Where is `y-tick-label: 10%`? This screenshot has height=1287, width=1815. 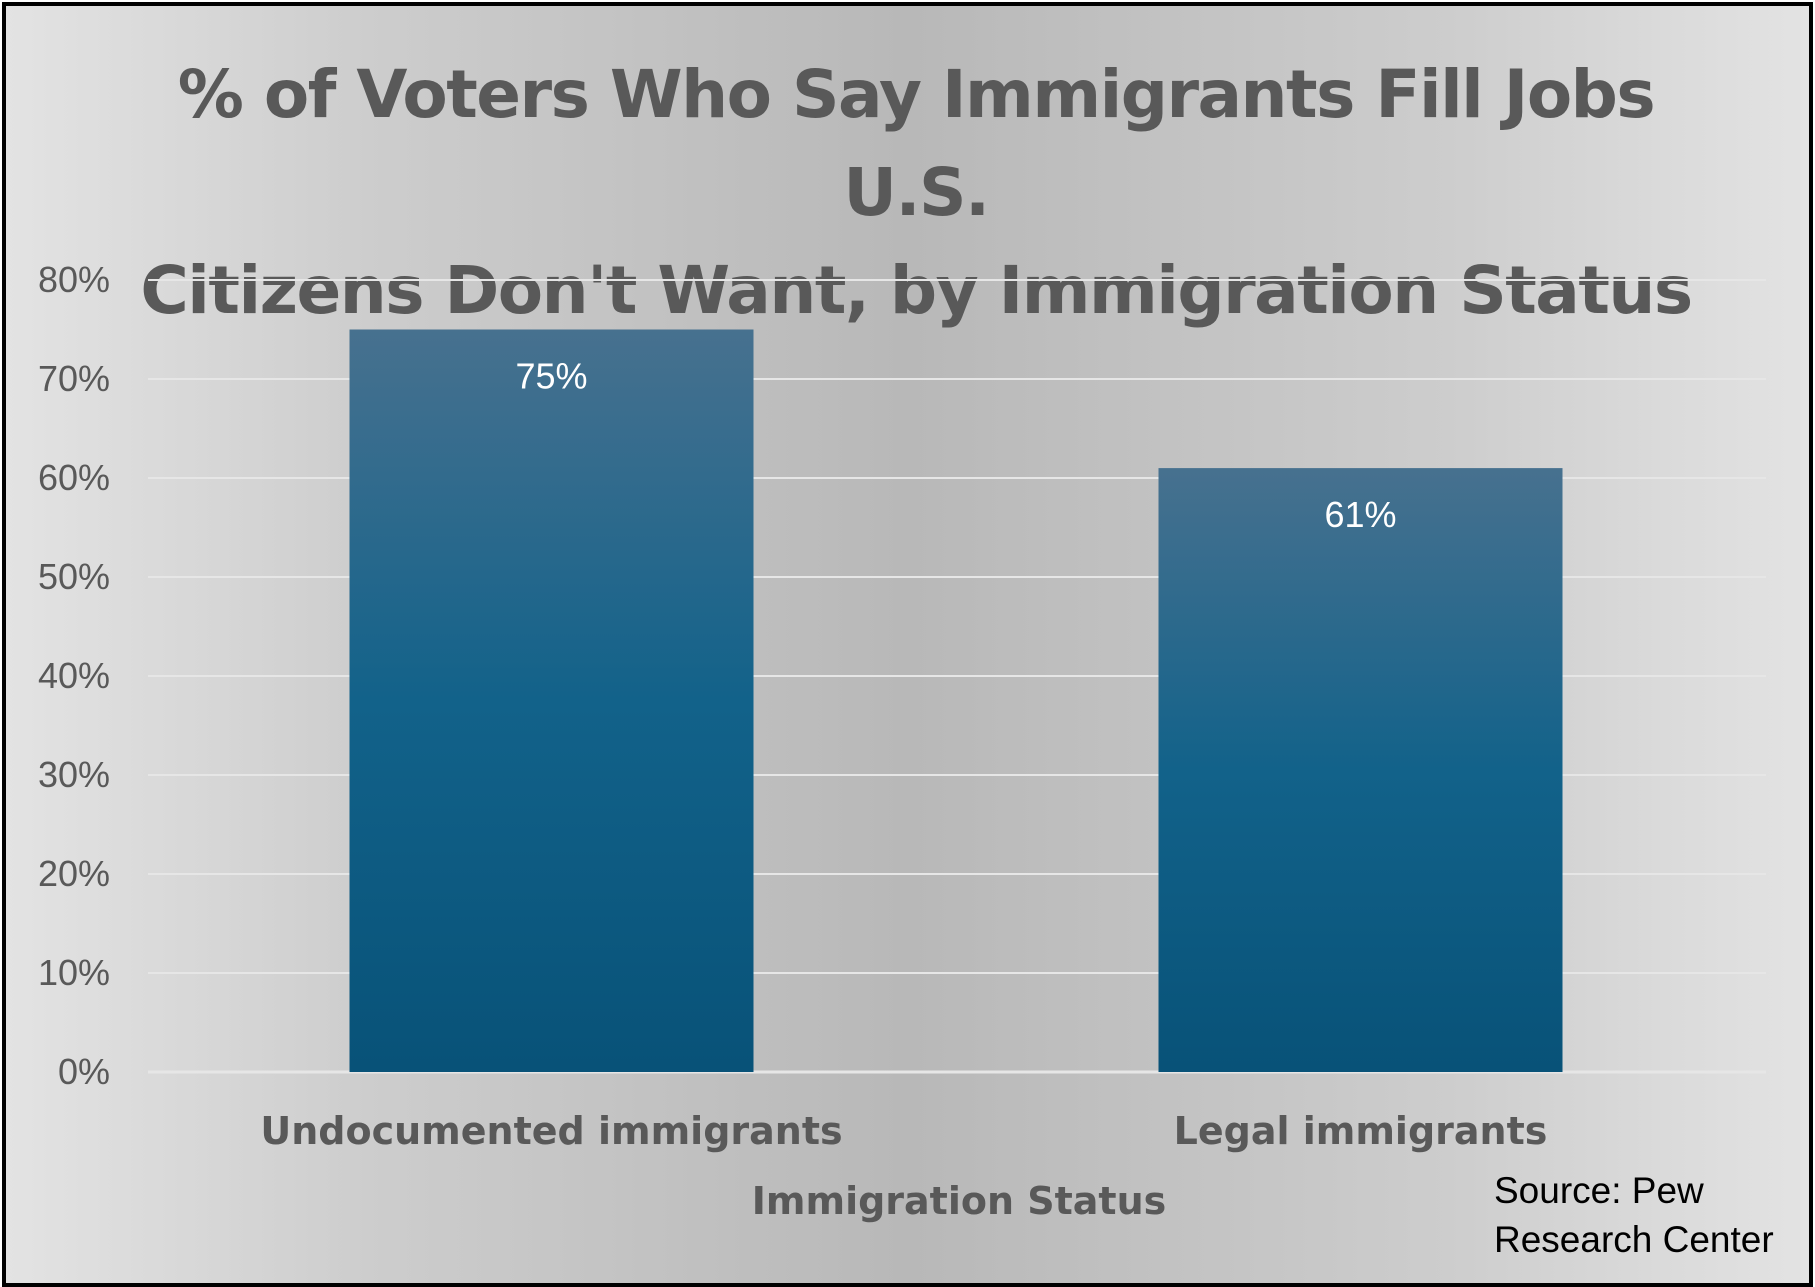 y-tick-label: 10% is located at coordinates (74, 972).